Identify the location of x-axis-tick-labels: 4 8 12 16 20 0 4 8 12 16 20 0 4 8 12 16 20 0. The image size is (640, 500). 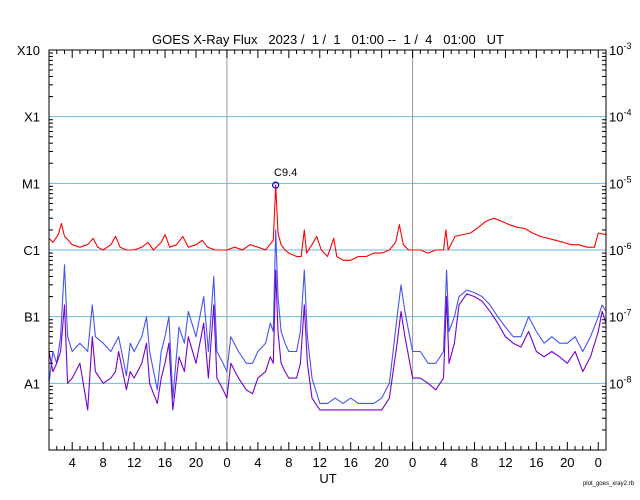
(335, 462).